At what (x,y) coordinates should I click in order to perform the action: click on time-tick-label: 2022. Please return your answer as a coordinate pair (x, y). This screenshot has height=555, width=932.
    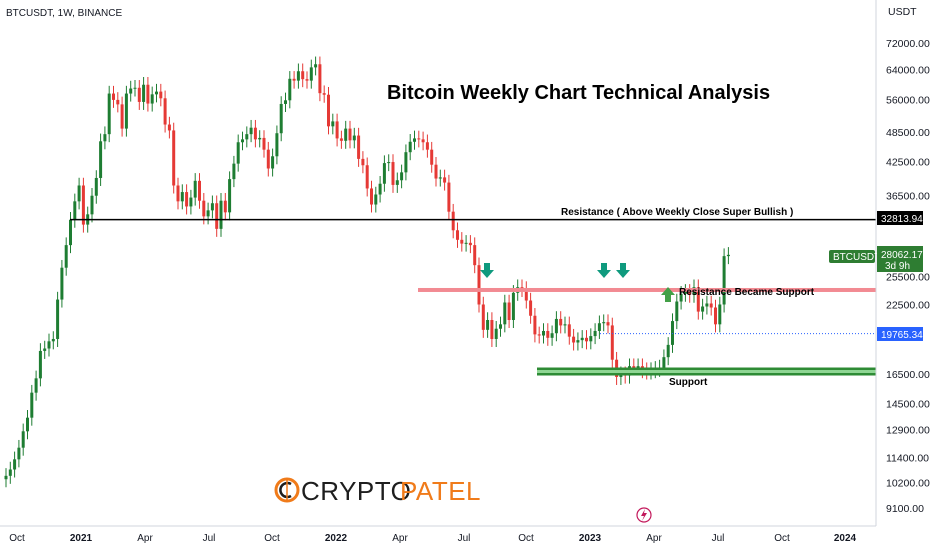
    Looking at the image, I should click on (336, 538).